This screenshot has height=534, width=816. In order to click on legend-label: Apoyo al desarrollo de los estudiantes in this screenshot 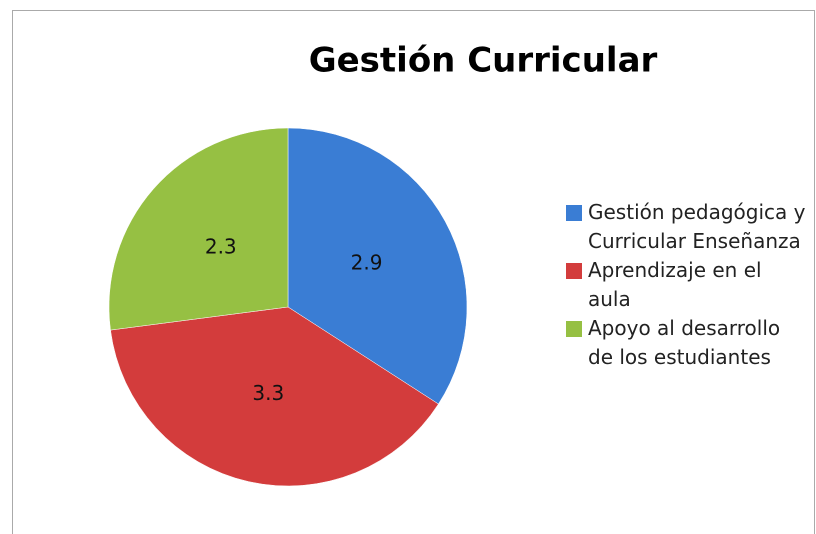, I will do `click(684, 342)`.